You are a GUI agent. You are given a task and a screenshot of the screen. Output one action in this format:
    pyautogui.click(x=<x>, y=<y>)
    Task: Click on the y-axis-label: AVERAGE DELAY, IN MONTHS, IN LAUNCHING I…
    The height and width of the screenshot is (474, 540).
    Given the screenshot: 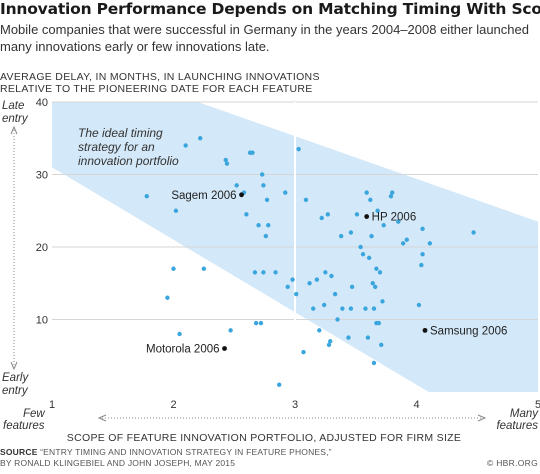 What is the action you would take?
    pyautogui.click(x=160, y=77)
    